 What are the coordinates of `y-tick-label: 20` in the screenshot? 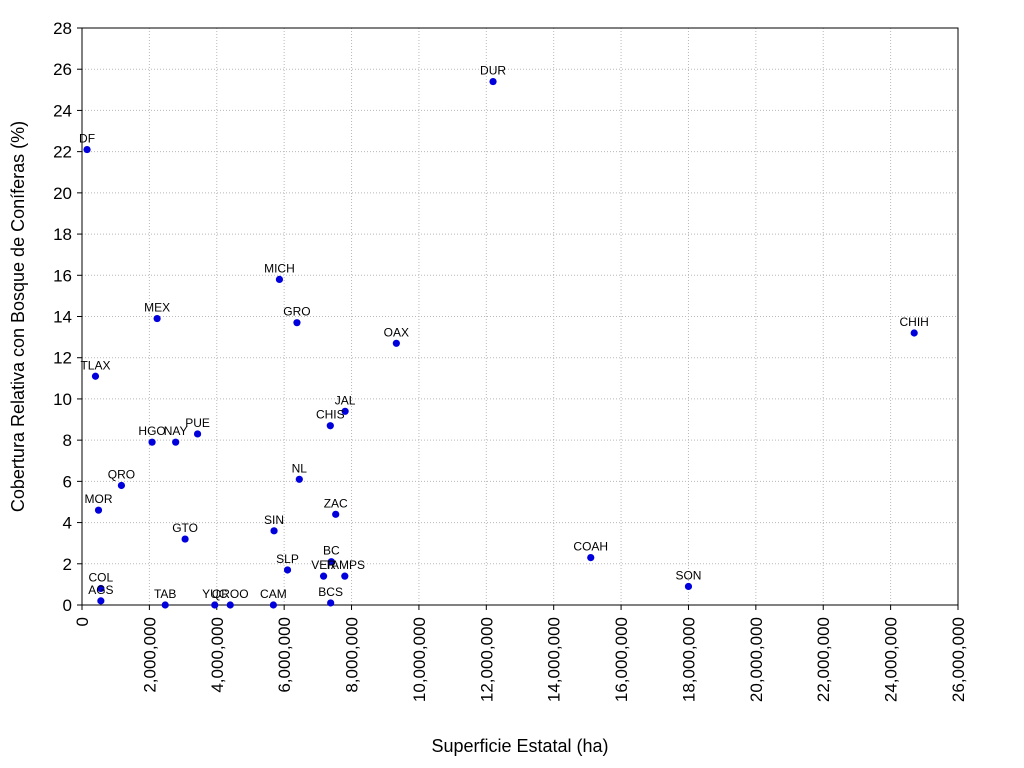 It's located at (62, 193).